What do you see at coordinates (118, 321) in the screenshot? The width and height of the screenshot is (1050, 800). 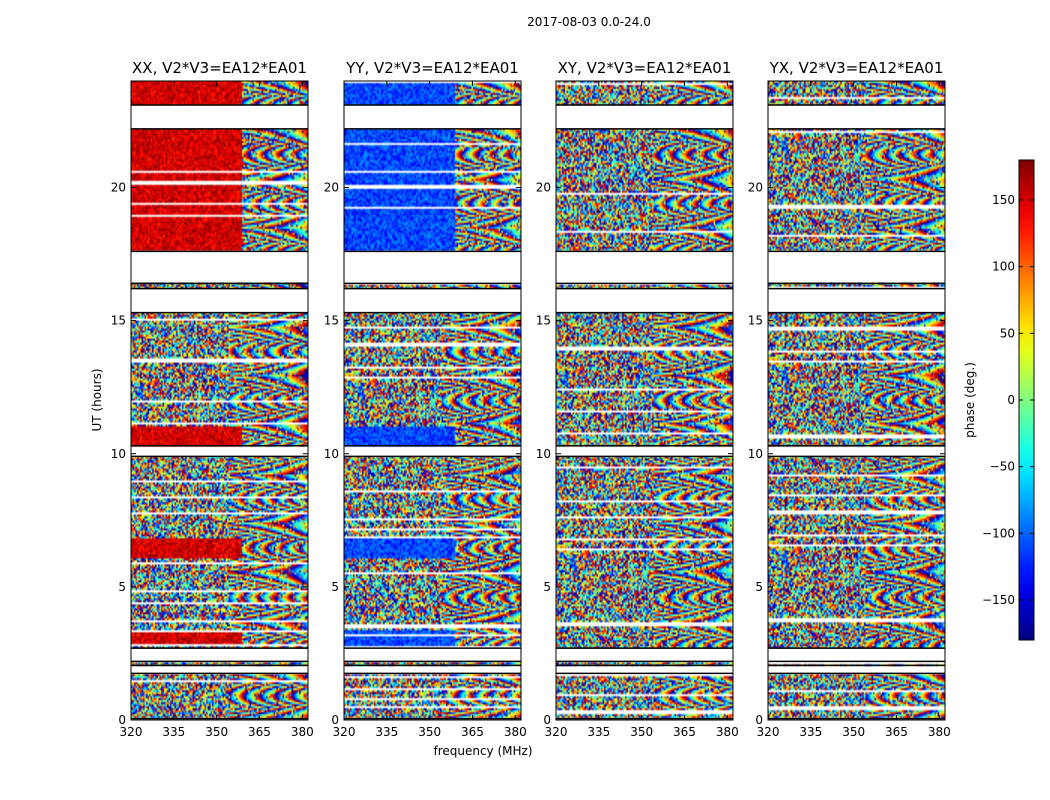 I see `ytick-label-xx-15: 15` at bounding box center [118, 321].